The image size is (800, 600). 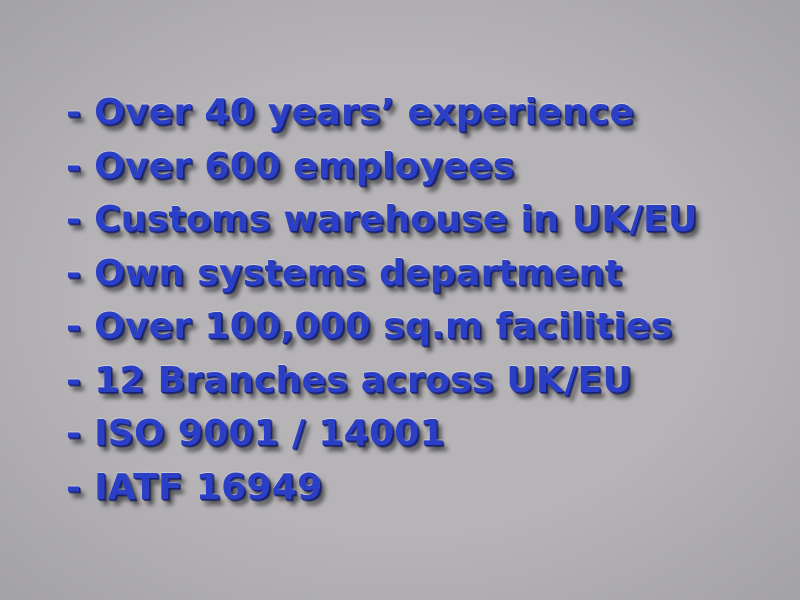 I want to click on bullet-iso: - ISO 9001 / 14001, so click(x=255, y=433).